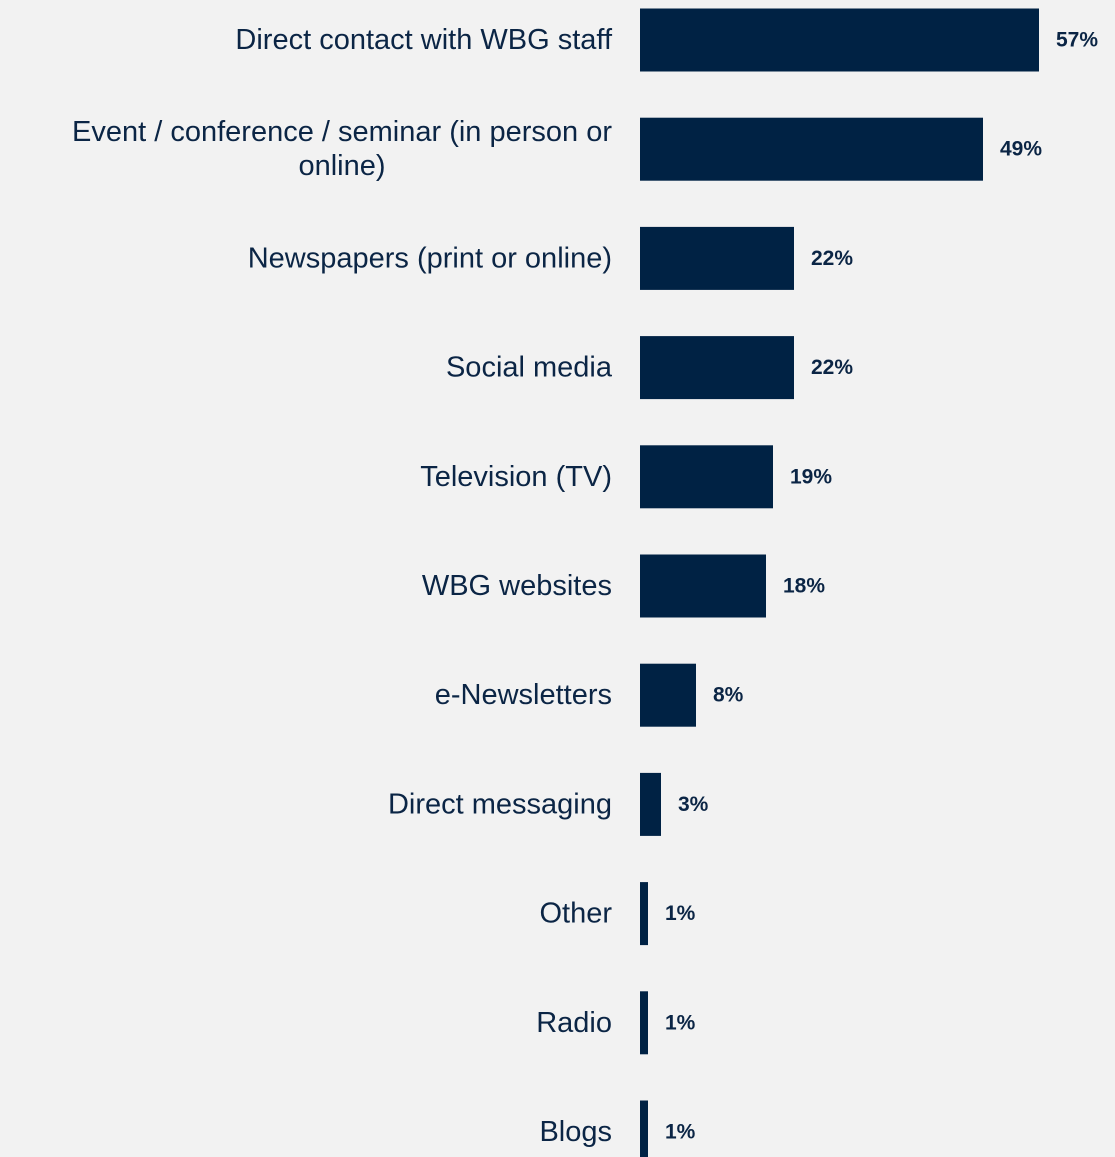  I want to click on category-label: e-Newsletters, so click(523, 695).